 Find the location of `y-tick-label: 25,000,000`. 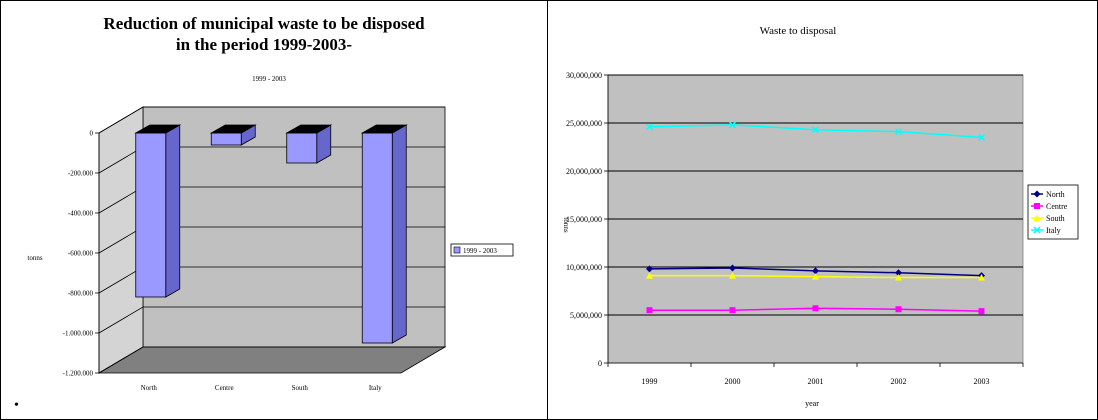

y-tick-label: 25,000,000 is located at coordinates (584, 123).